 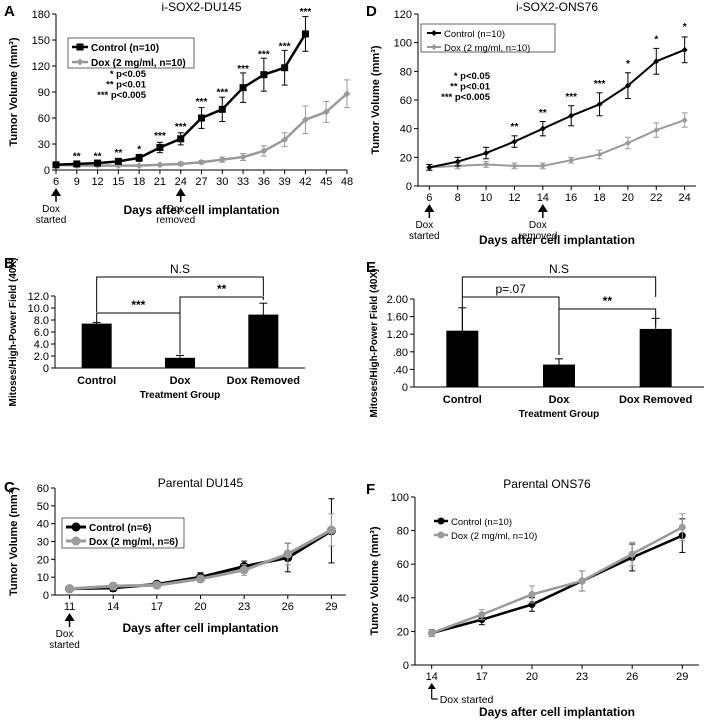 I want to click on panel-letter: B, so click(x=9, y=263).